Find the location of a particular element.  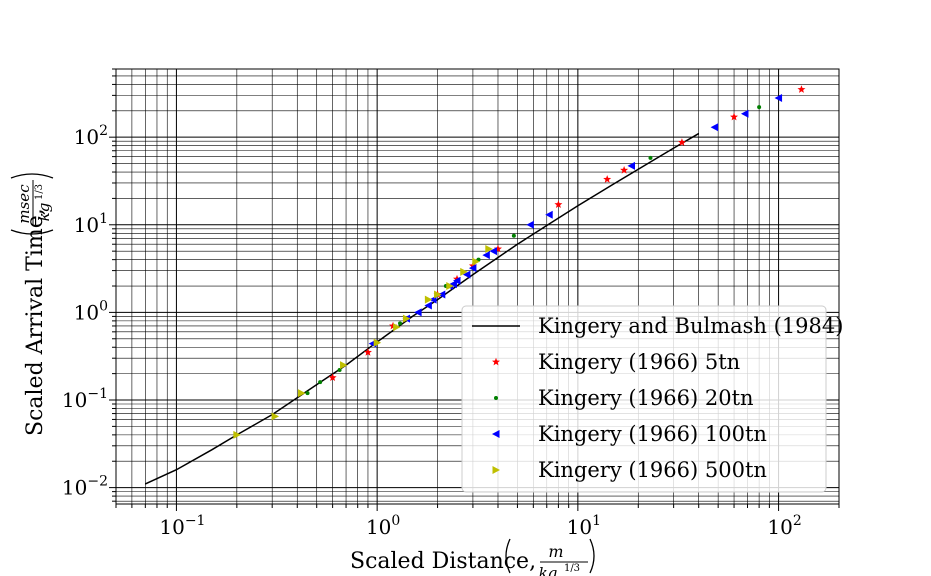

x-unit-numerator: m is located at coordinates (555, 551).